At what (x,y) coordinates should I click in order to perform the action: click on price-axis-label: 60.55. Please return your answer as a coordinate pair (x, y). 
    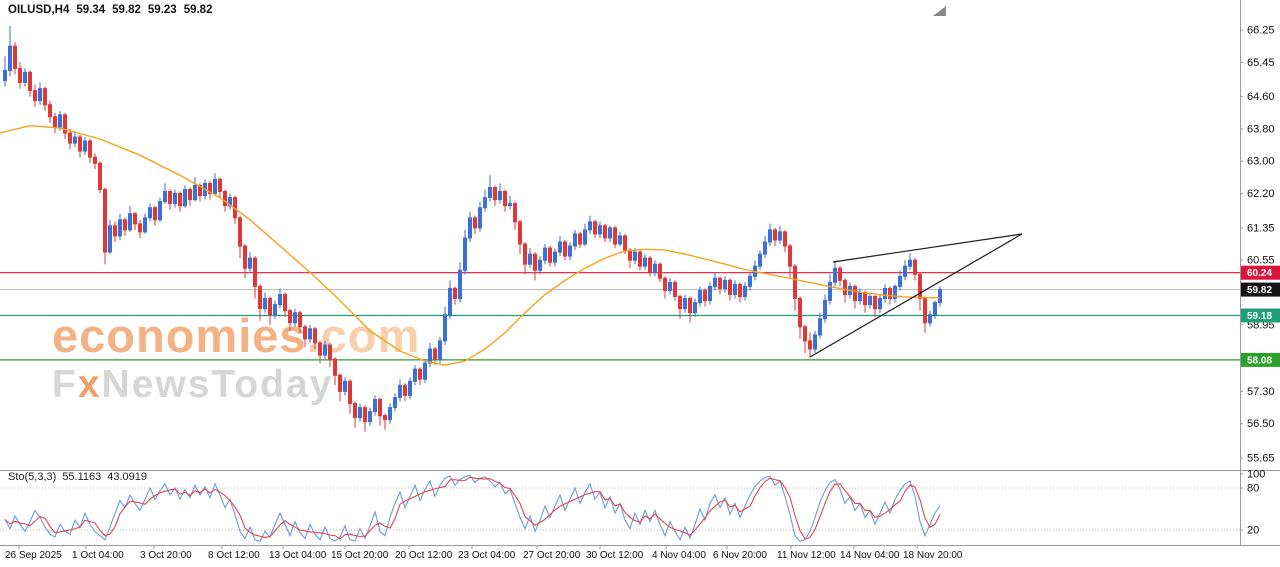
    Looking at the image, I should click on (1261, 261).